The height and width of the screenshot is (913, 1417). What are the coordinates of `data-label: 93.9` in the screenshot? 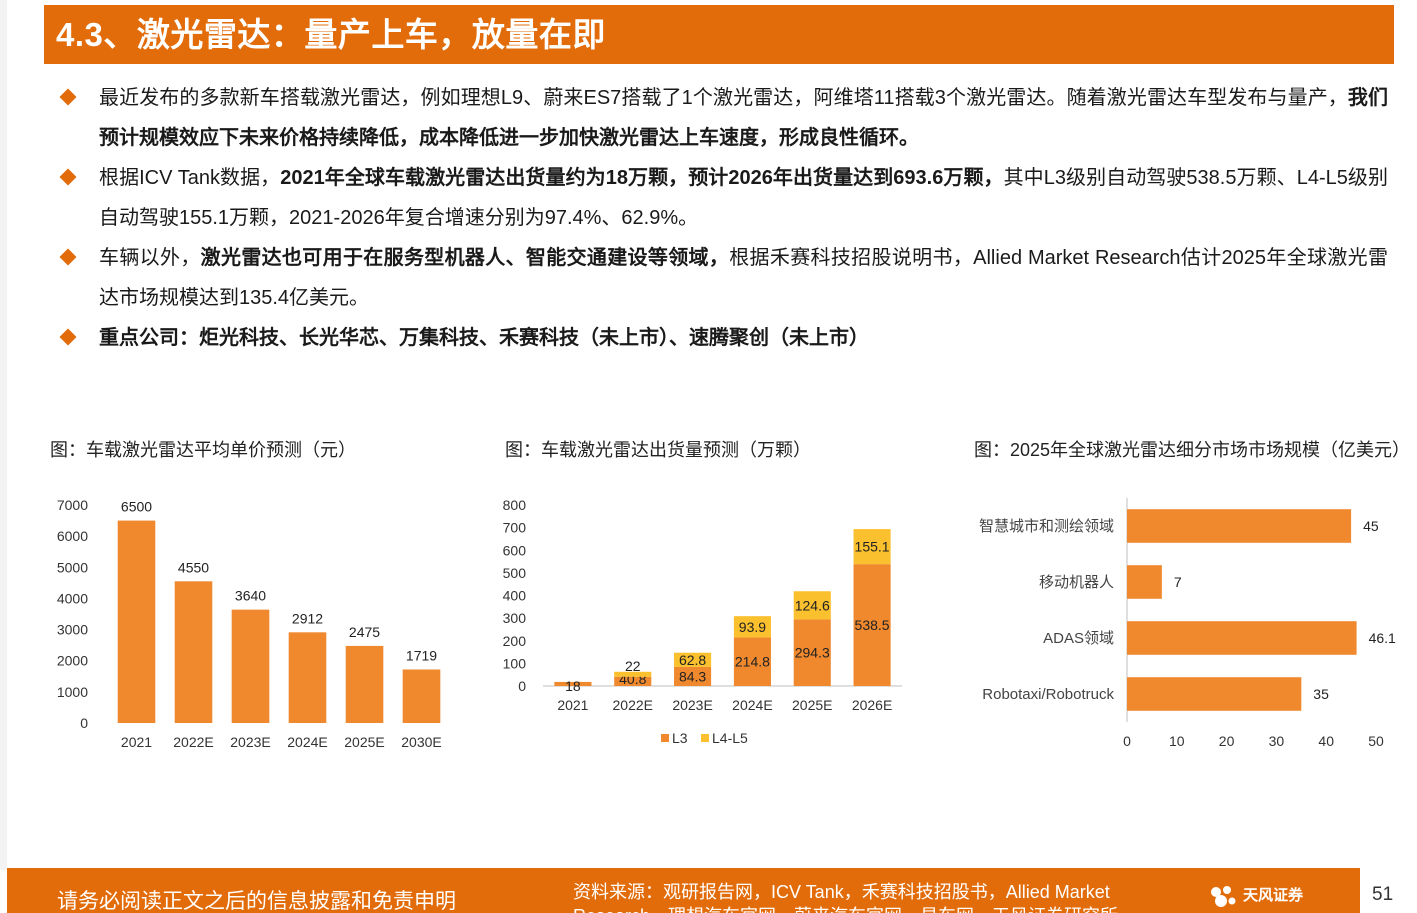 It's located at (752, 627).